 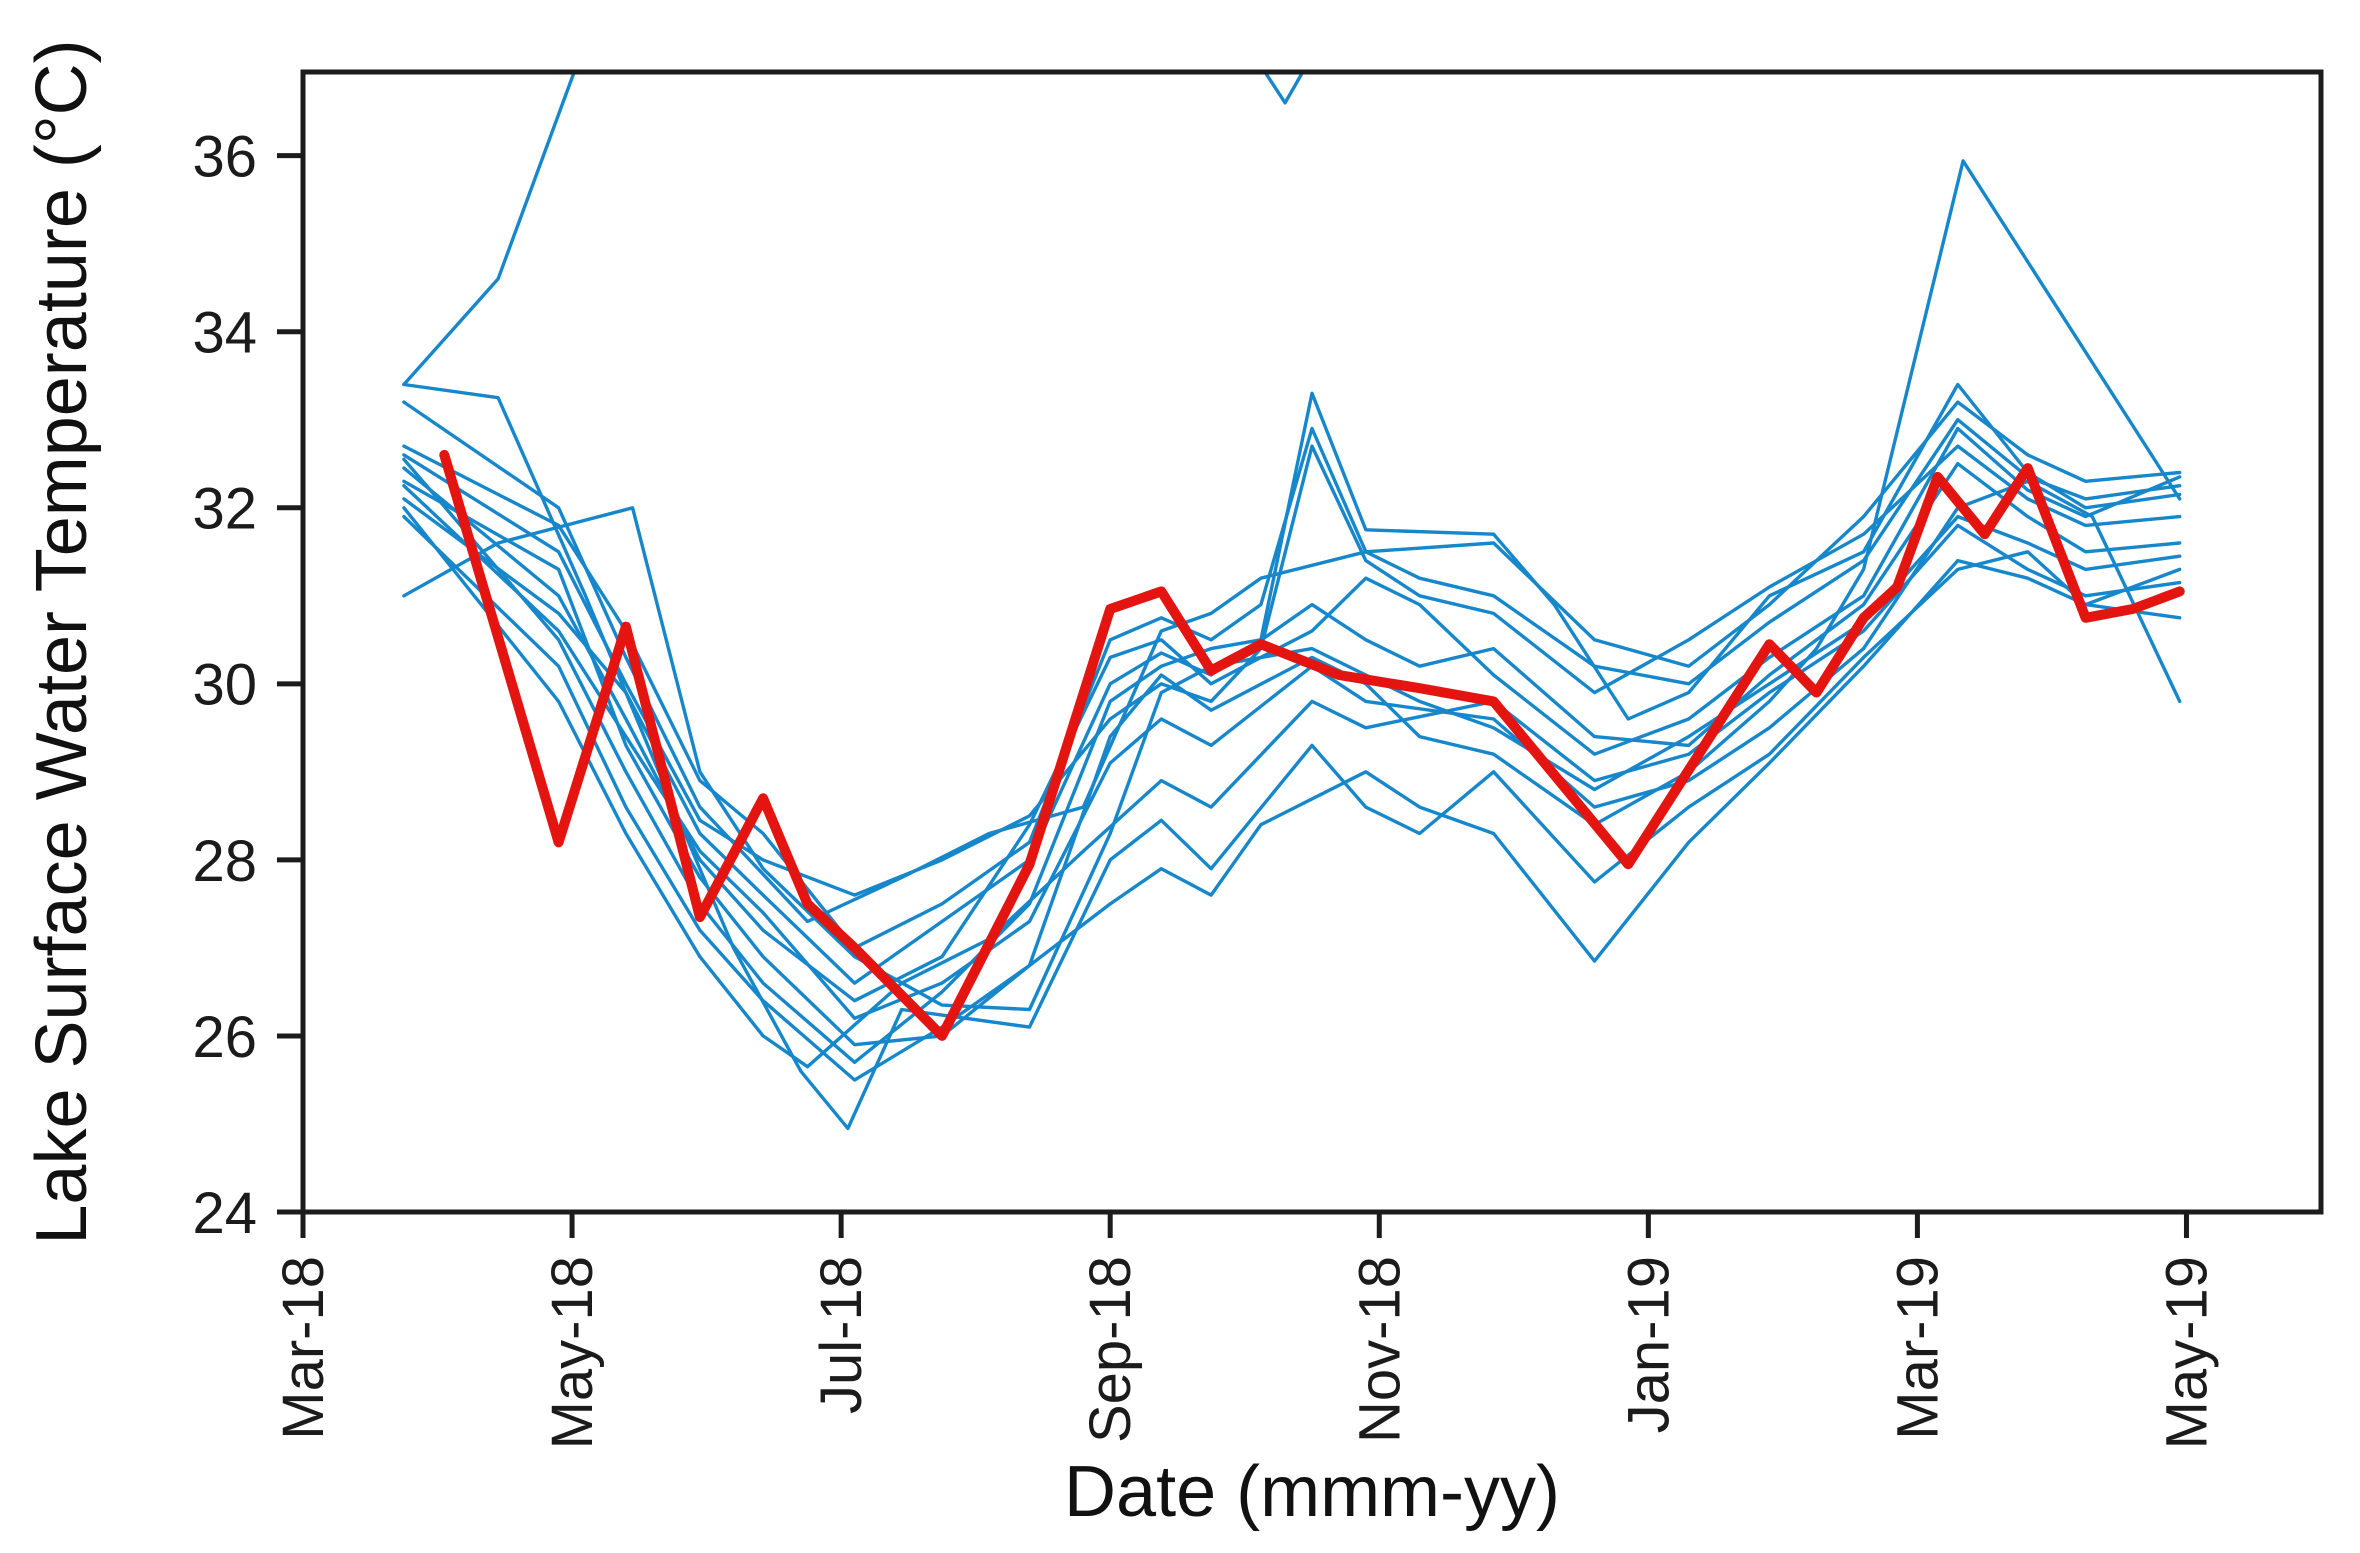 What do you see at coordinates (2186, 1352) in the screenshot?
I see `x-tick-label: May-19` at bounding box center [2186, 1352].